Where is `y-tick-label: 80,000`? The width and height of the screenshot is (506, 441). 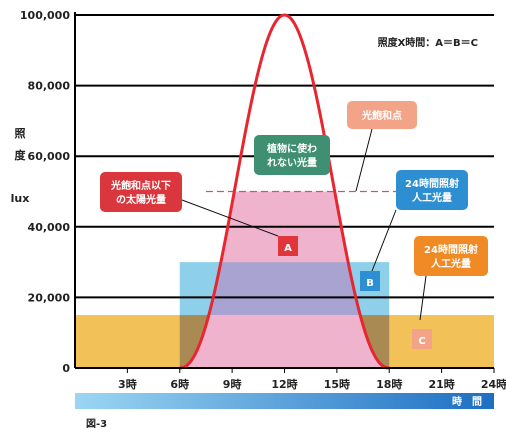
y-tick-label: 80,000 is located at coordinates (49, 86).